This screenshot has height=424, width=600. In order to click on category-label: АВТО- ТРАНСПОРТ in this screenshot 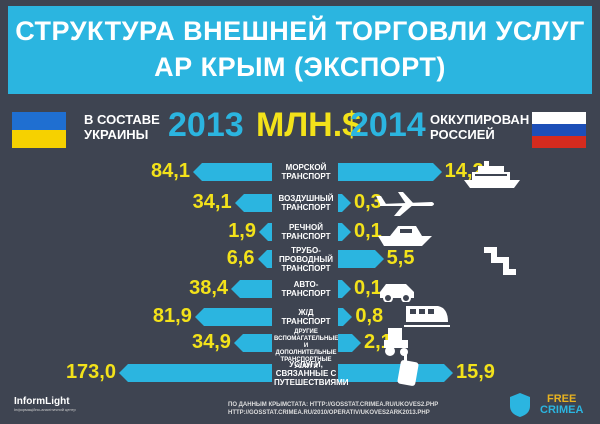, I will do `click(306, 289)`.